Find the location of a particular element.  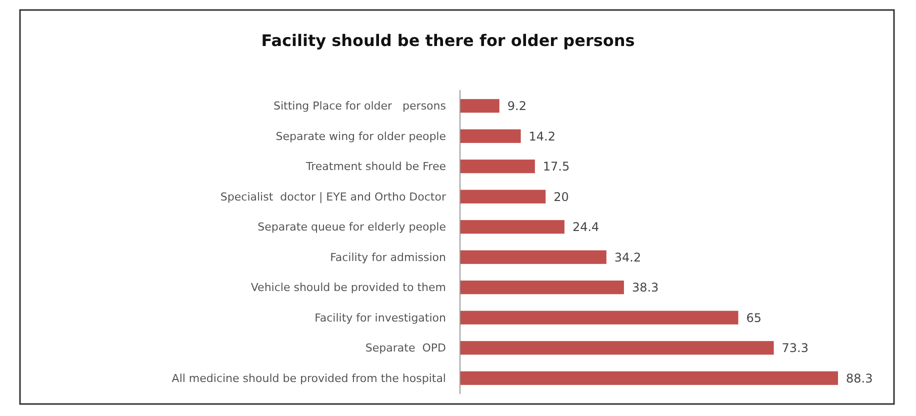

data-label: 9.2 is located at coordinates (516, 106).